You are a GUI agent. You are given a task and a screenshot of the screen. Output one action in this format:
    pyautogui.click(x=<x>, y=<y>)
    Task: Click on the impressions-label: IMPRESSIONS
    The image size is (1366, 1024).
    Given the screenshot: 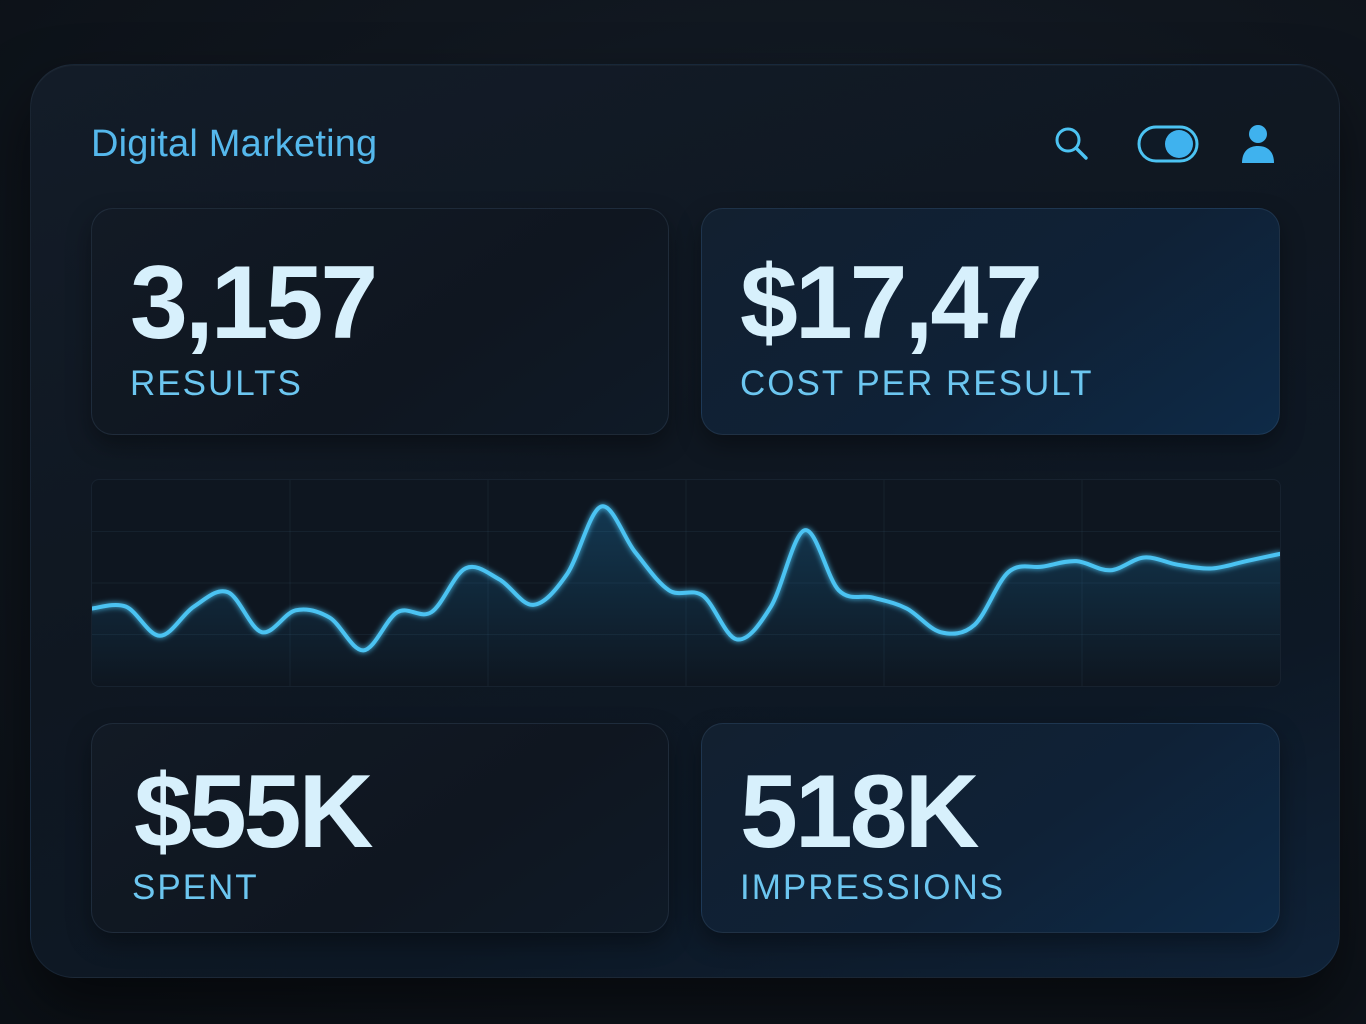 What is the action you would take?
    pyautogui.click(x=873, y=887)
    